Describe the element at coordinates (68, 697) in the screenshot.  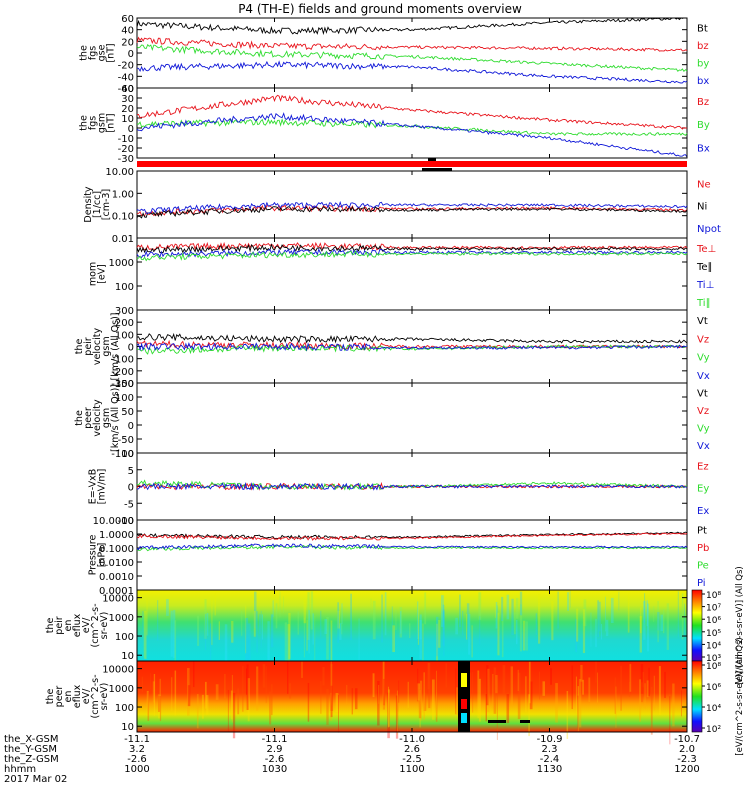
I see `y-axis-title: en` at that location.